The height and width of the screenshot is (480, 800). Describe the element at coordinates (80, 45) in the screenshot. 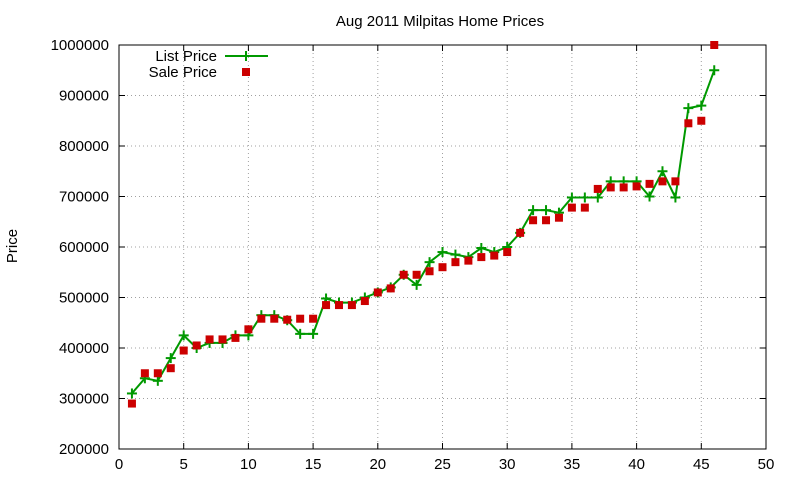

I see `y-tick-label: 1000000` at that location.